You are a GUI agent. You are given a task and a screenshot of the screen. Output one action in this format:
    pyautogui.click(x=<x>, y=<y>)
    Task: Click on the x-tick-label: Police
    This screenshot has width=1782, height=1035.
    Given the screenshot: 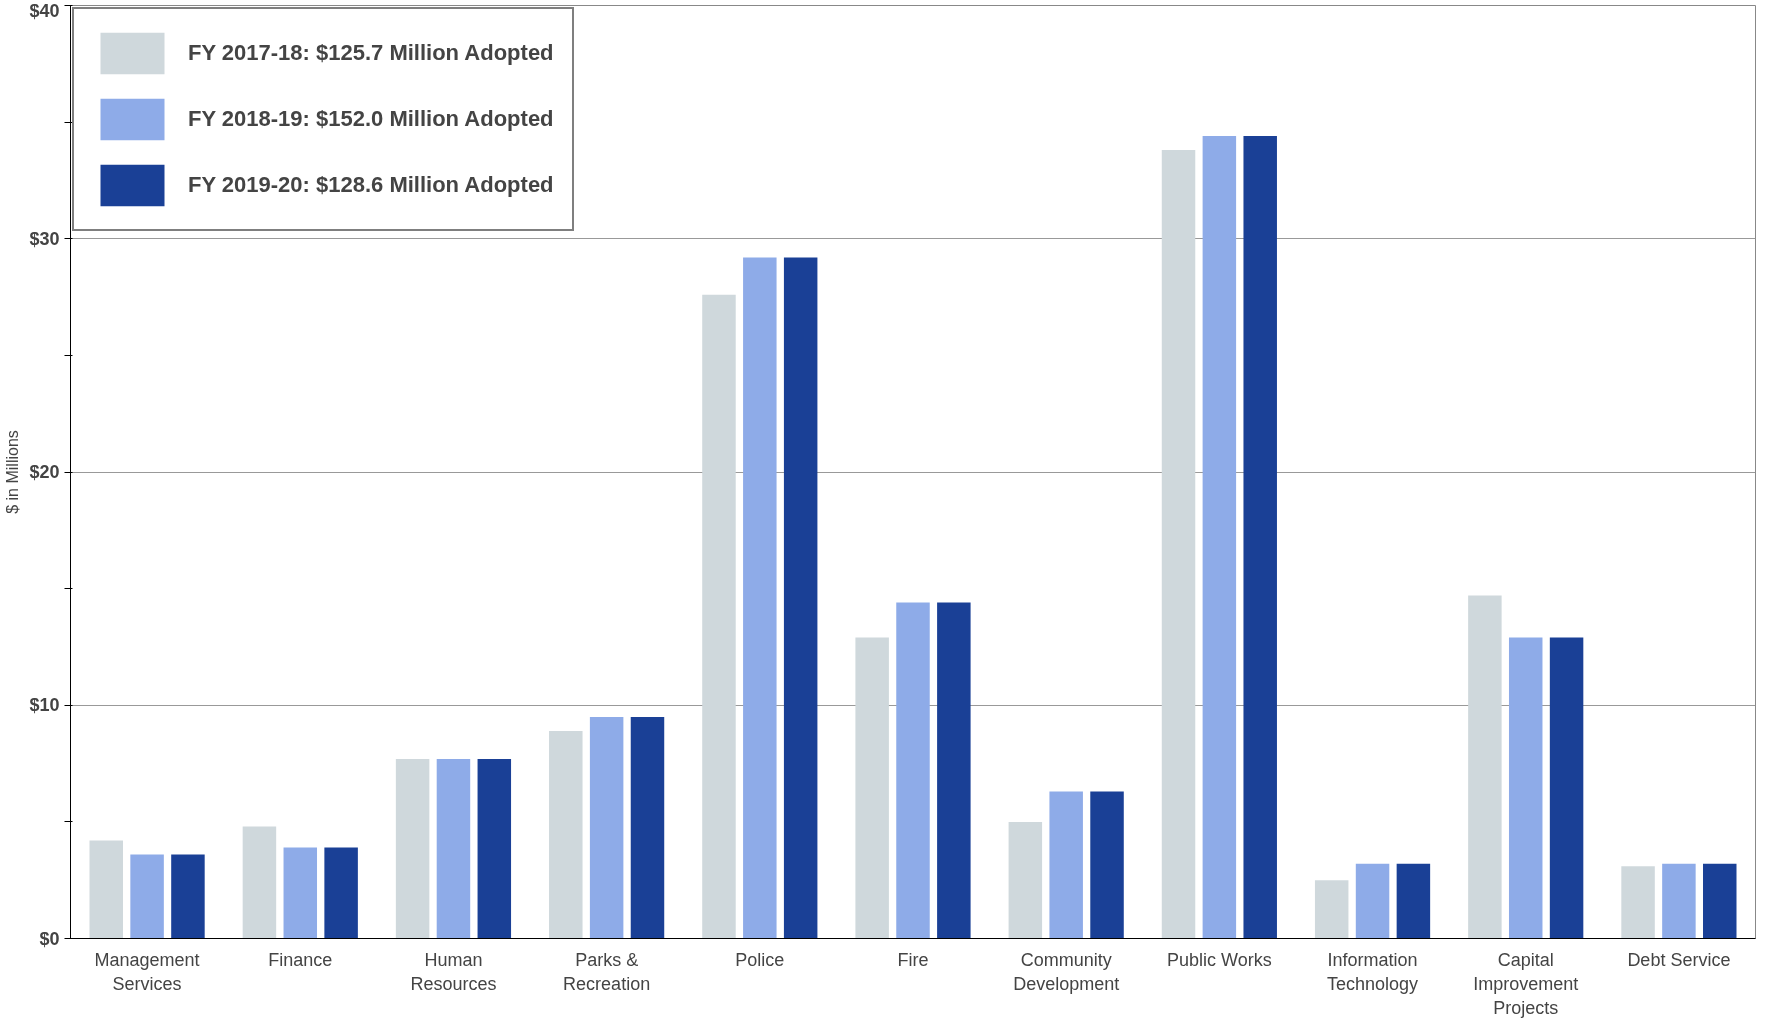 What is the action you would take?
    pyautogui.click(x=760, y=959)
    